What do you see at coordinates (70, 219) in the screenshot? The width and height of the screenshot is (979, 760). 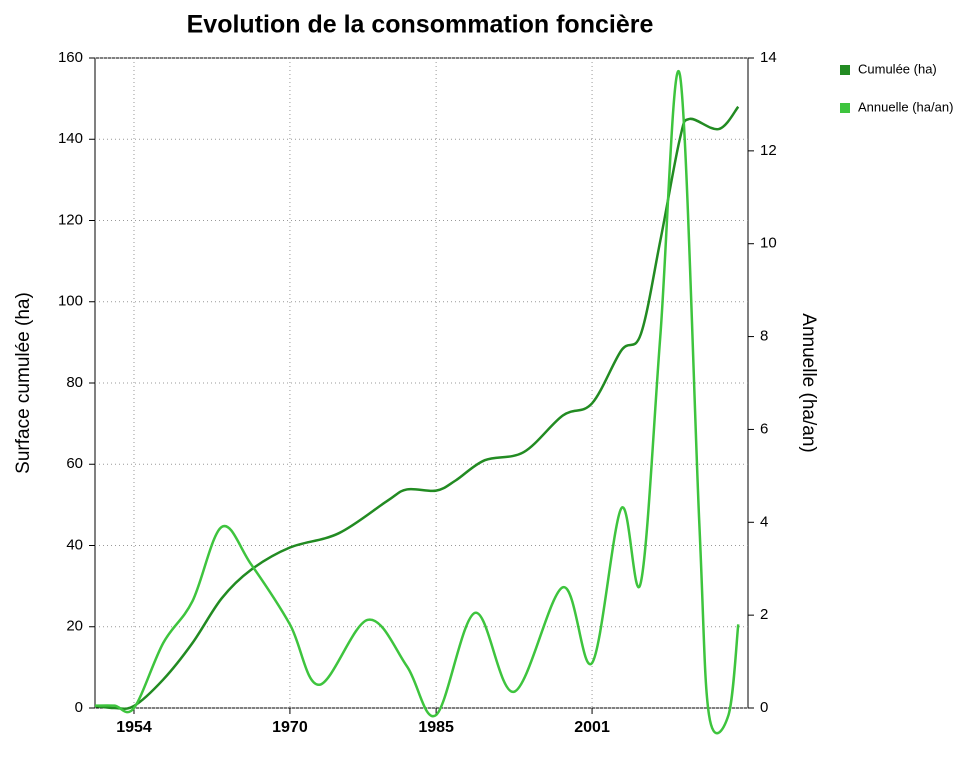 I see `y-tick-label: 120` at bounding box center [70, 219].